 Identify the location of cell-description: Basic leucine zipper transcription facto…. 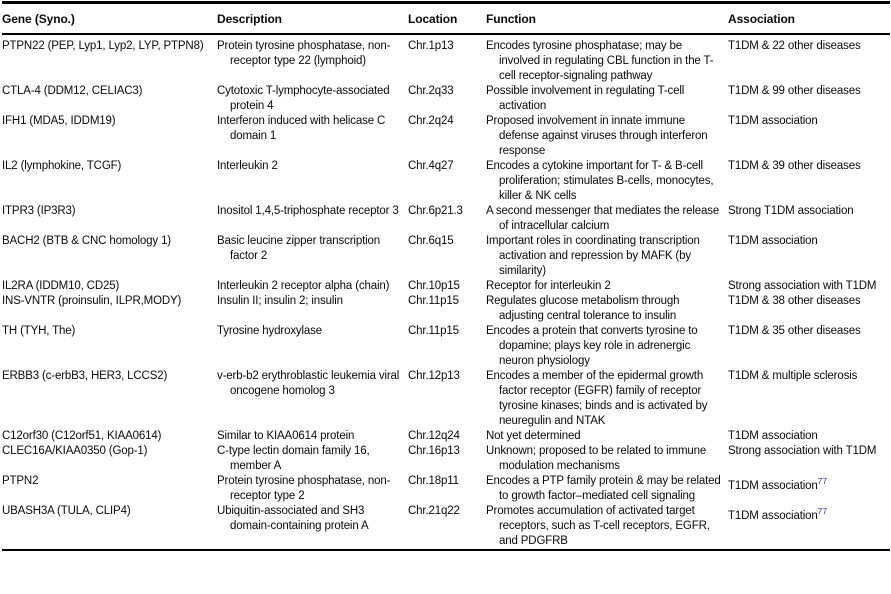
(312, 256).